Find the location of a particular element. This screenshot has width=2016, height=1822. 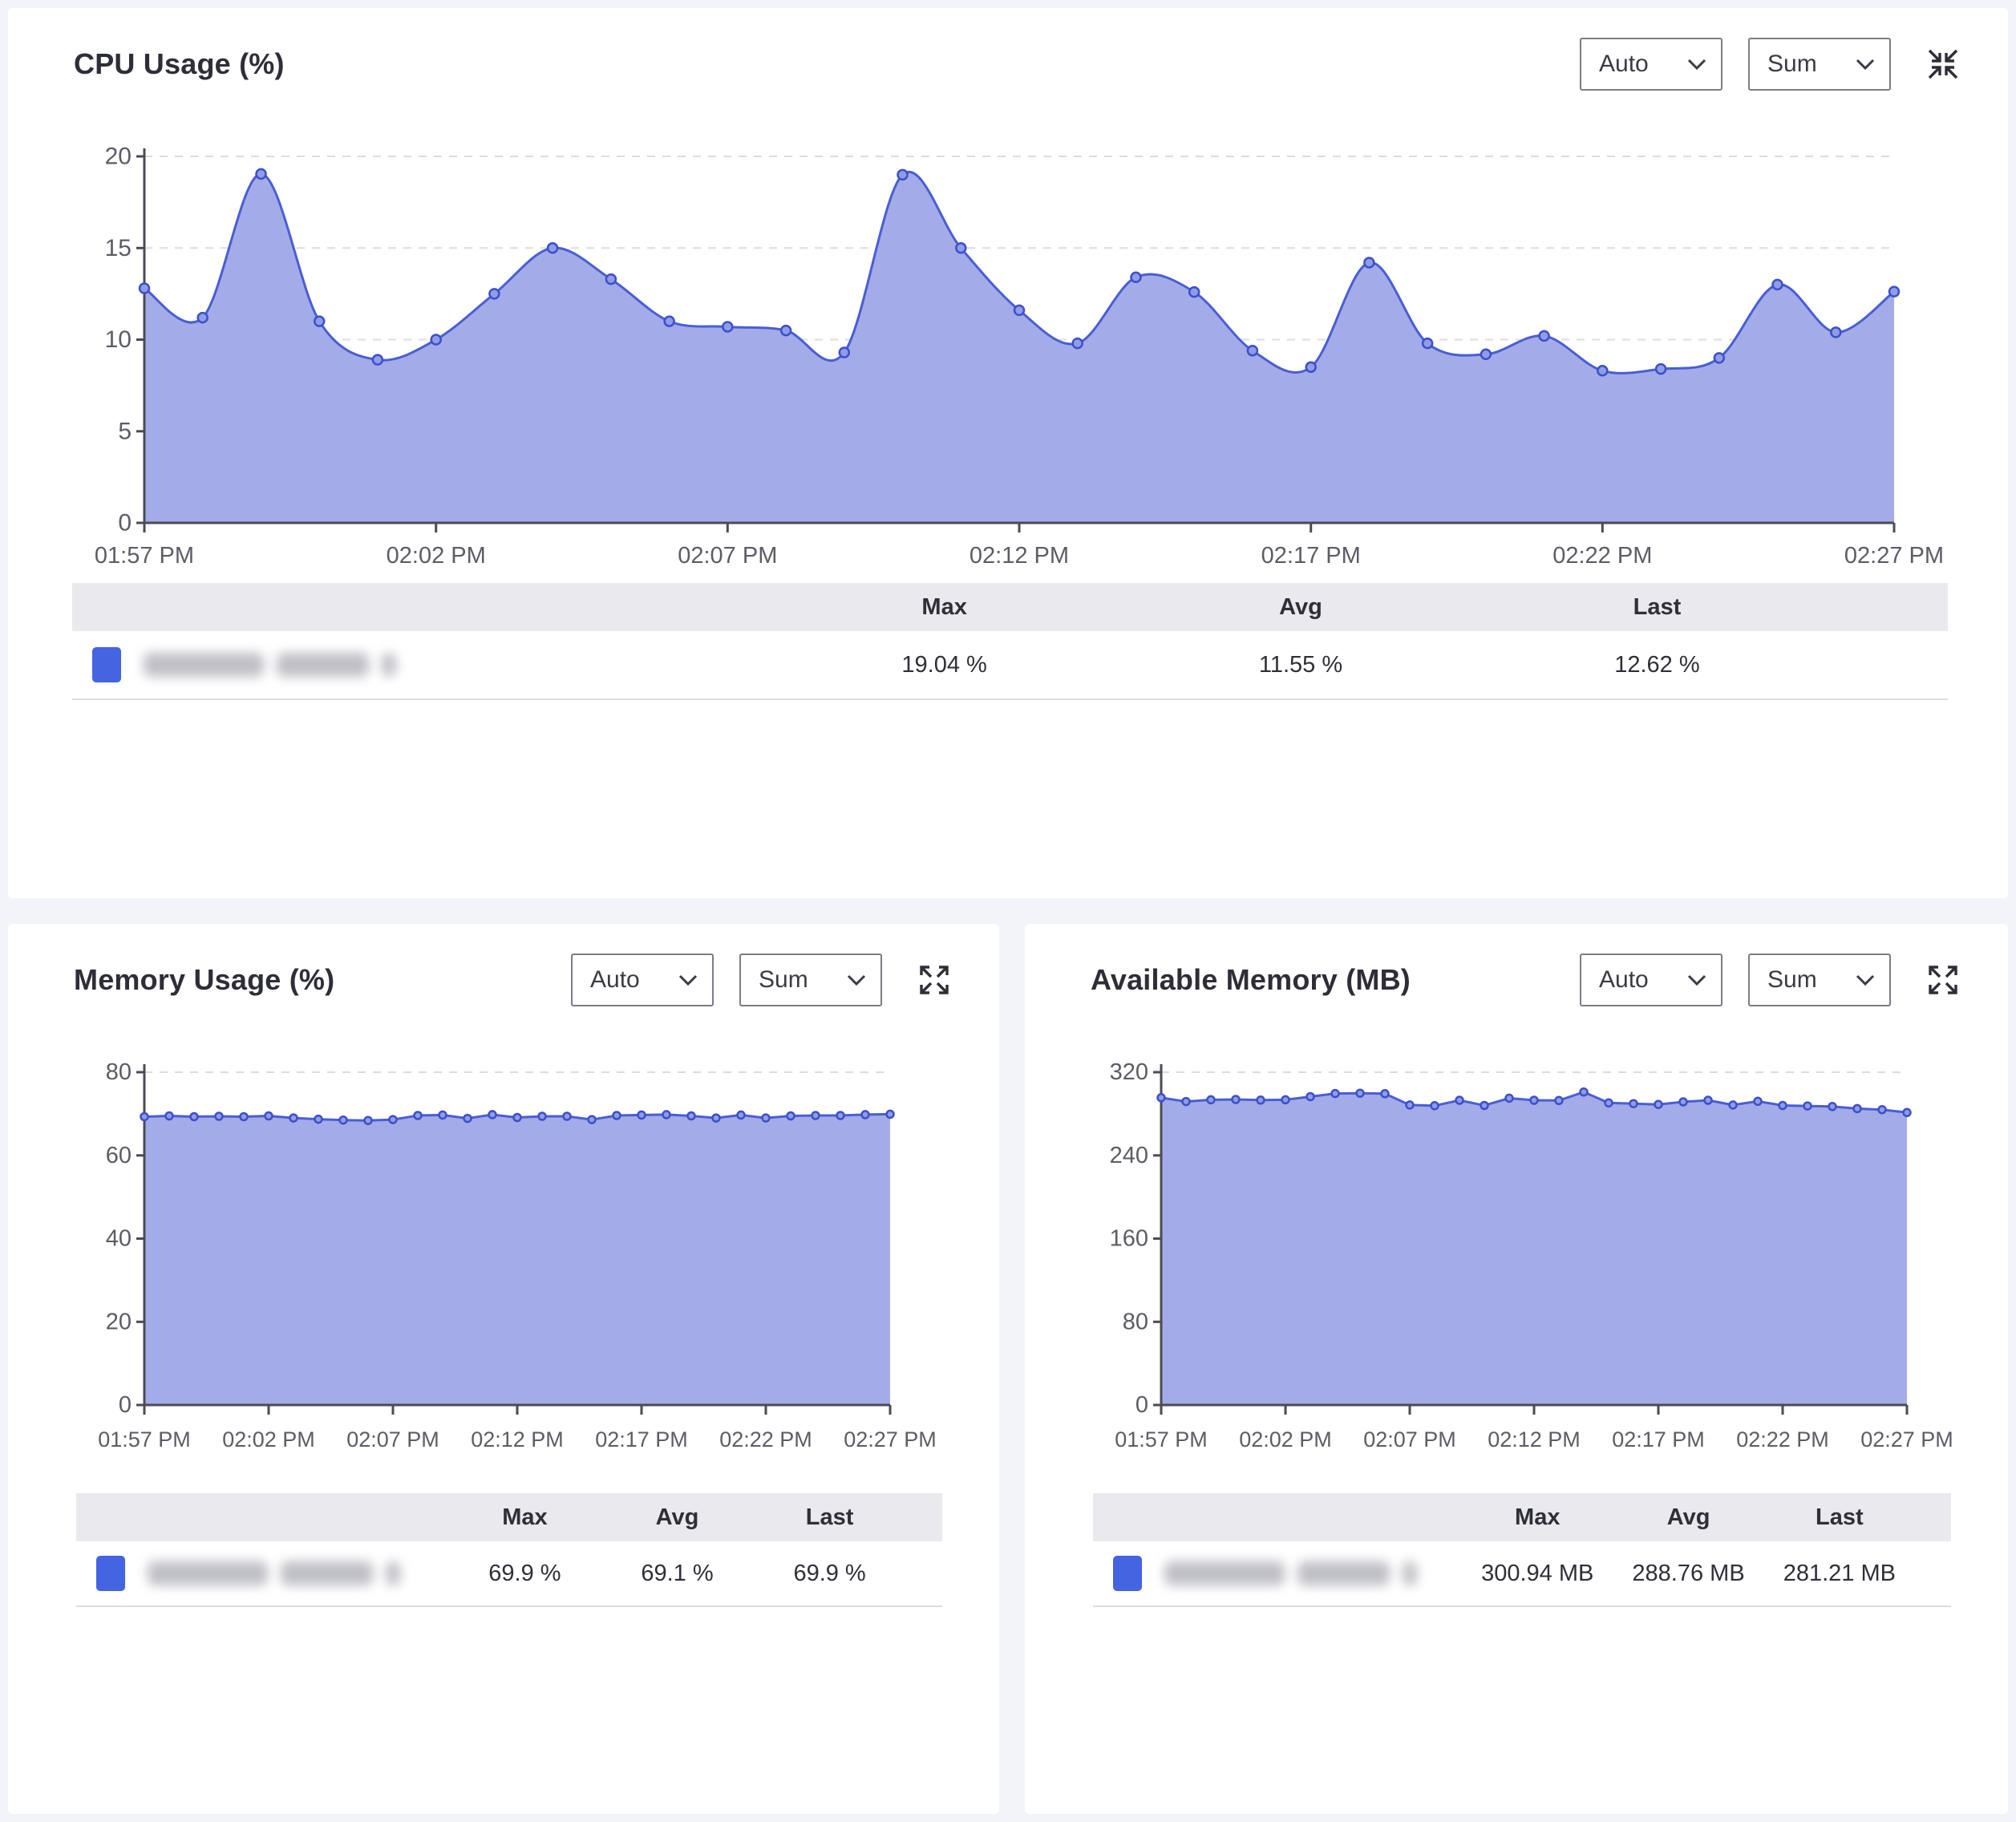

memory-aggregate-select: Sum is located at coordinates (810, 980).